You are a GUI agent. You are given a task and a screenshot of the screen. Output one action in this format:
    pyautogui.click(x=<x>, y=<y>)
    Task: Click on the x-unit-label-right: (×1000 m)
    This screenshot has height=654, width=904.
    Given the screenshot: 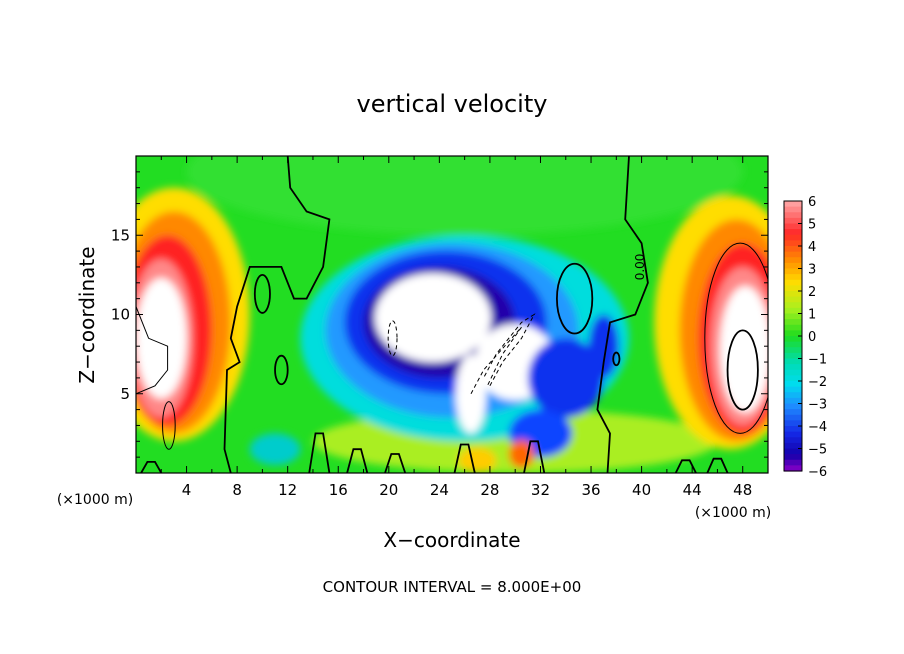 What is the action you would take?
    pyautogui.click(x=733, y=513)
    